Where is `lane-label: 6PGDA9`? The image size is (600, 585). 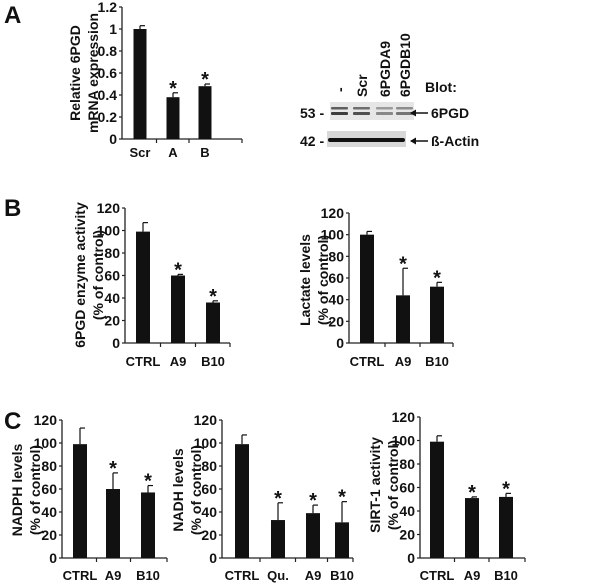 lane-label: 6PGDA9 is located at coordinates (385, 69).